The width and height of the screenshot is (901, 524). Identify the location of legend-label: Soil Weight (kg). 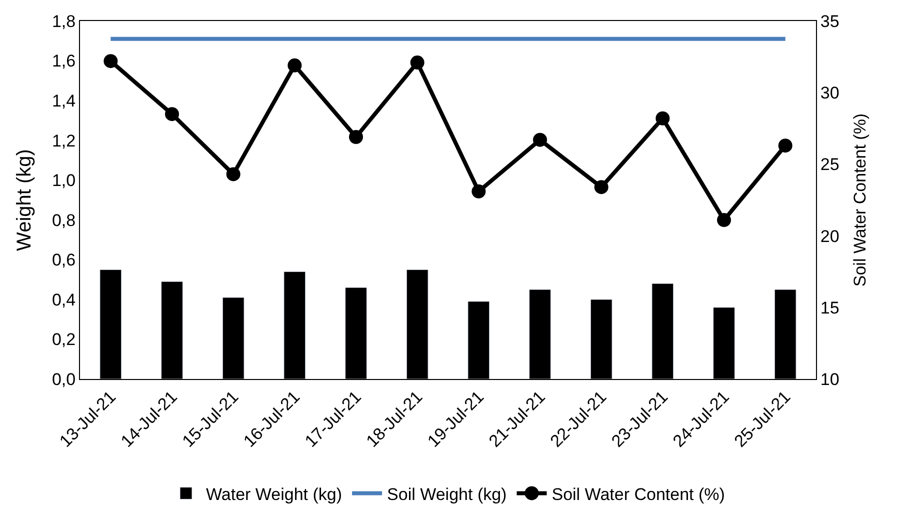
(447, 494).